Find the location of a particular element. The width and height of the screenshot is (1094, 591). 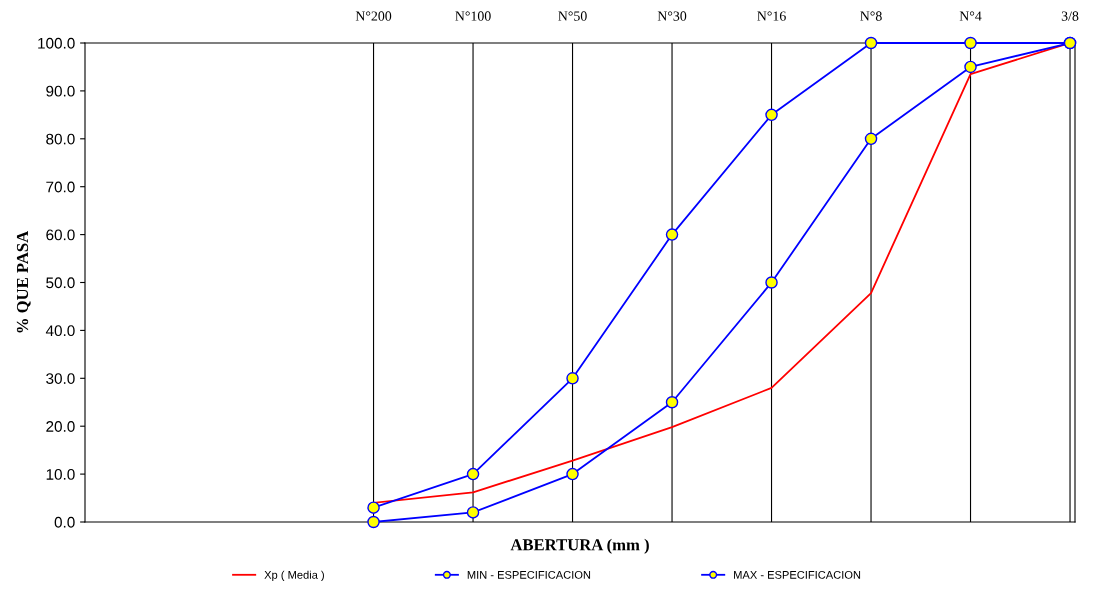

y-tick-label: 80.0 is located at coordinates (60, 139).